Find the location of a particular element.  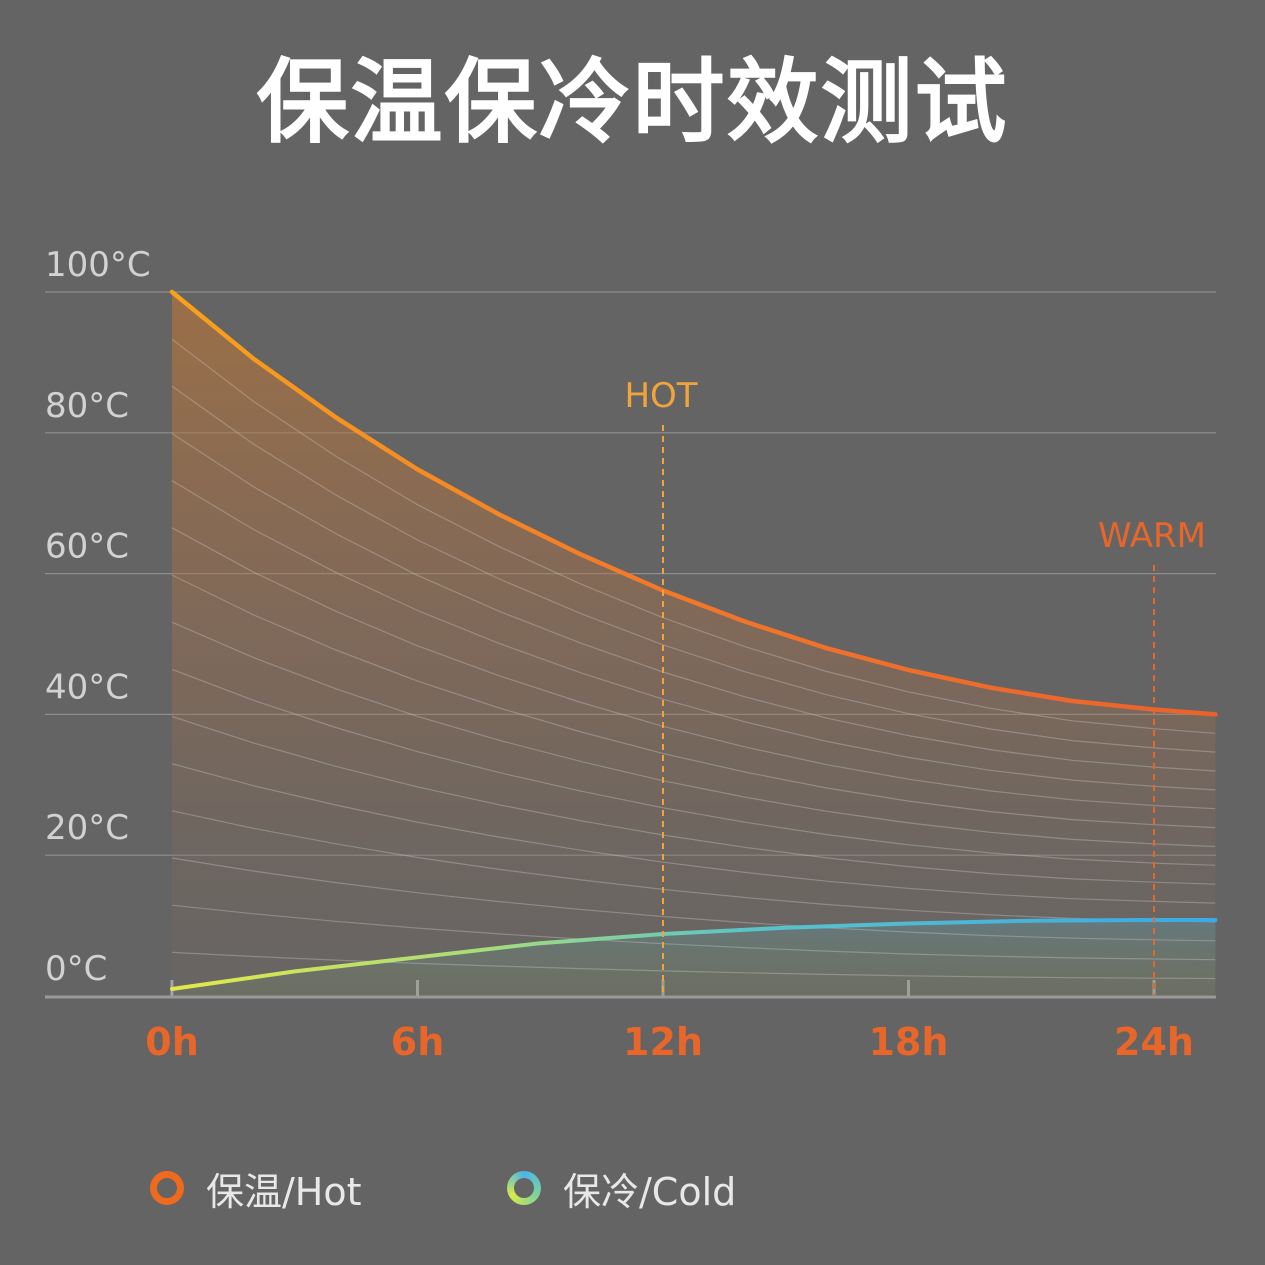

x-tick-label: 18h is located at coordinates (909, 1042).